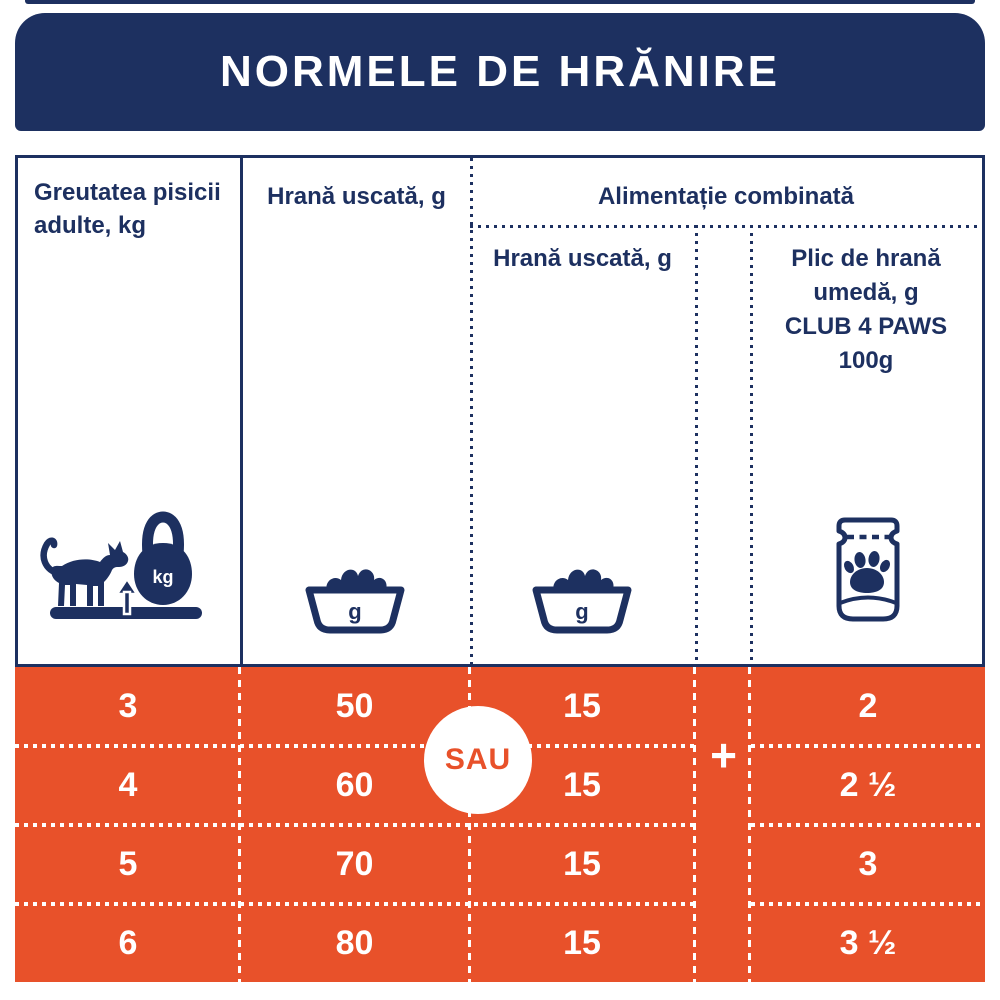 The image size is (1000, 1000). Describe the element at coordinates (866, 292) in the screenshot. I see `combined-wet-header-line2: umedă, g` at that location.